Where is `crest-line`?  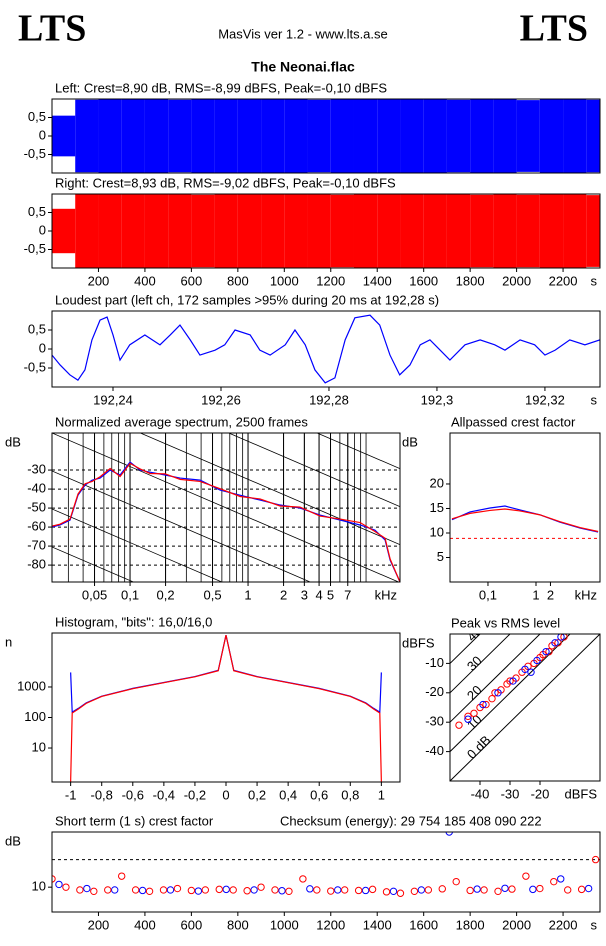 crest-line is located at coordinates (480, 664).